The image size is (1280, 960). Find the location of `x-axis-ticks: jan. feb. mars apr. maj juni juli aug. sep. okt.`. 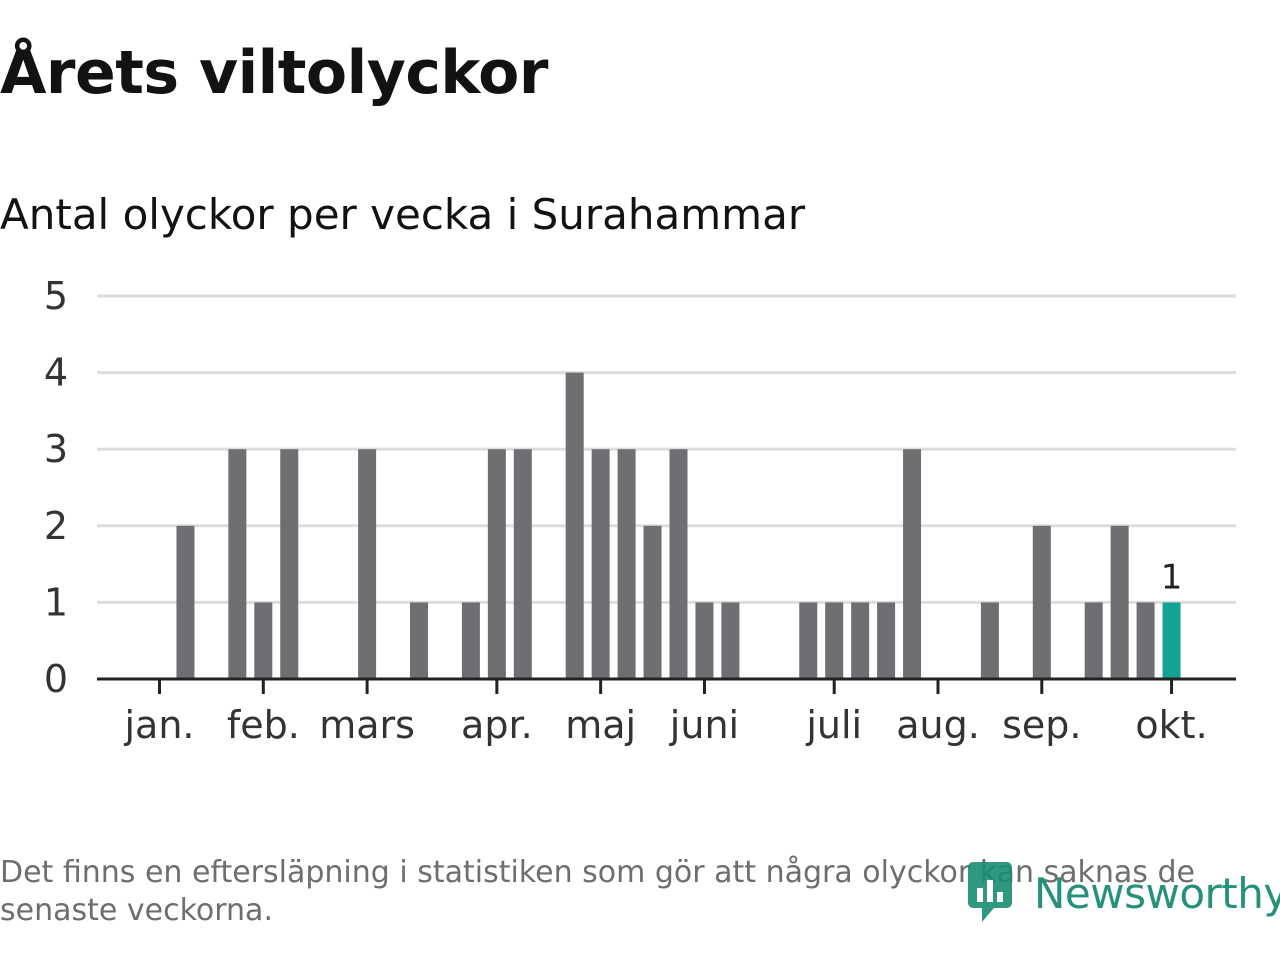

x-axis-ticks: jan. feb. mars apr. maj juni juli aug. sep. okt. is located at coordinates (665, 713).